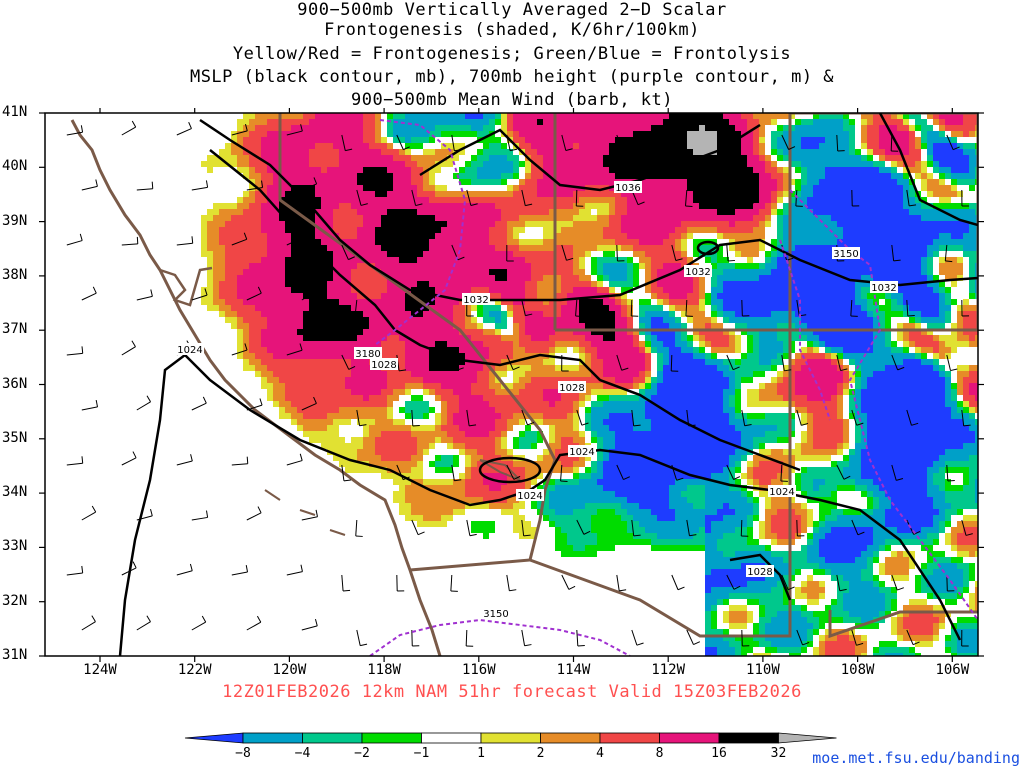 This screenshot has width=1024, height=768. I want to click on longitude-label: 110W, so click(763, 670).